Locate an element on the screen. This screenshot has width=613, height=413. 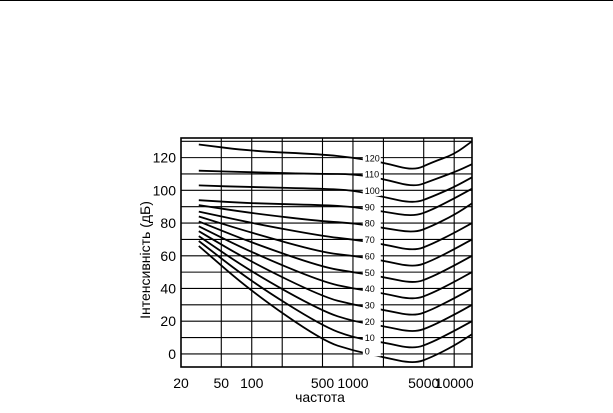
curve-label-50: 50 is located at coordinates (370, 273).